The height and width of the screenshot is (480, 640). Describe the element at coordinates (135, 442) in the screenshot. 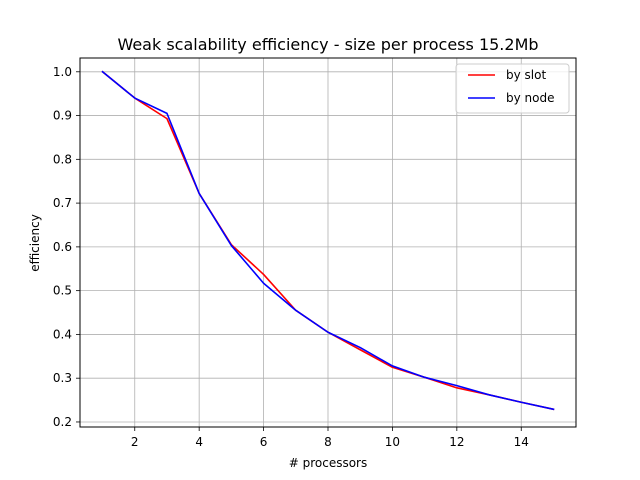

I see `x-tick-label: 2` at that location.